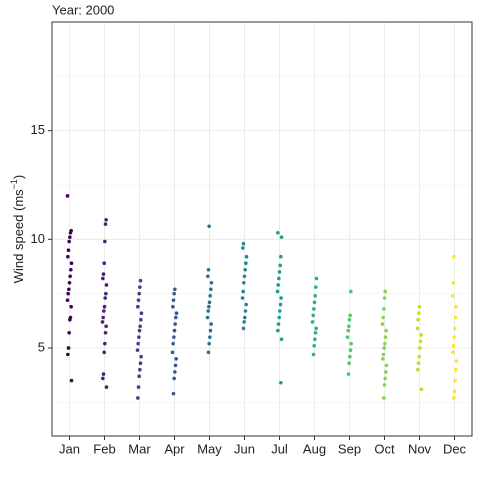  Describe the element at coordinates (349, 448) in the screenshot. I see `x-tick-label: Sep` at that location.